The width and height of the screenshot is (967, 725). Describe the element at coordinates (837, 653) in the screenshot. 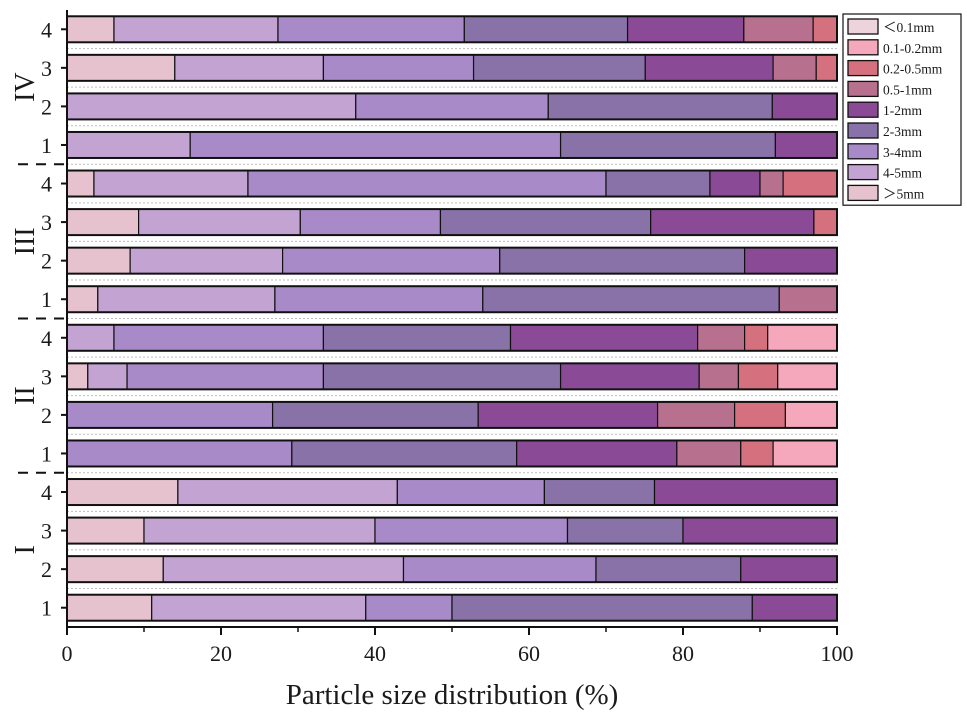

I see `x-tick-label: 100` at that location.